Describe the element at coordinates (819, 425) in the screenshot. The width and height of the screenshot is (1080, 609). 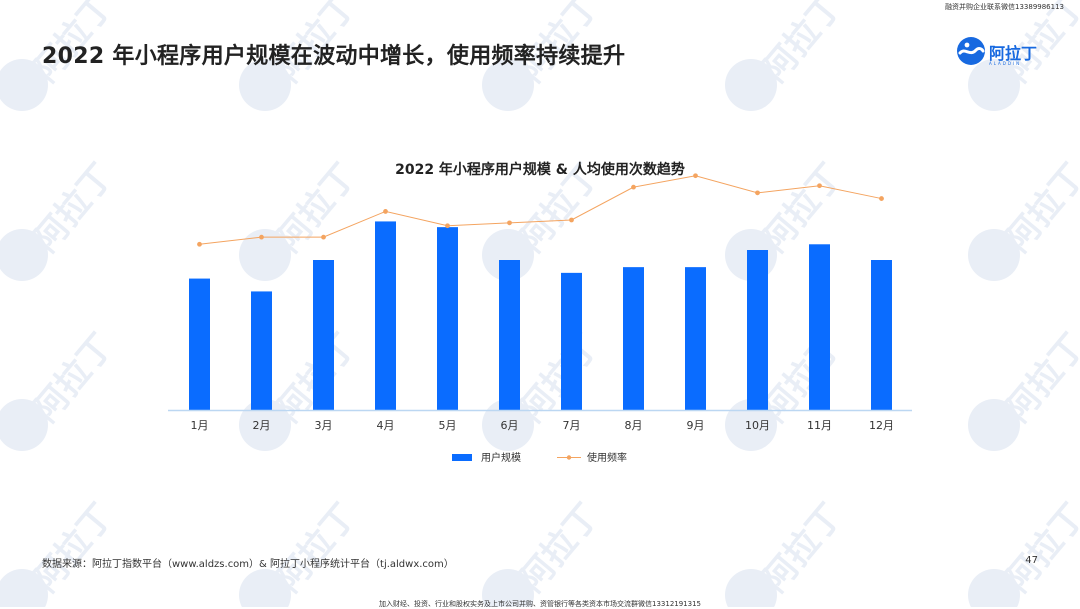
I see `x-tick-label: 11月` at that location.